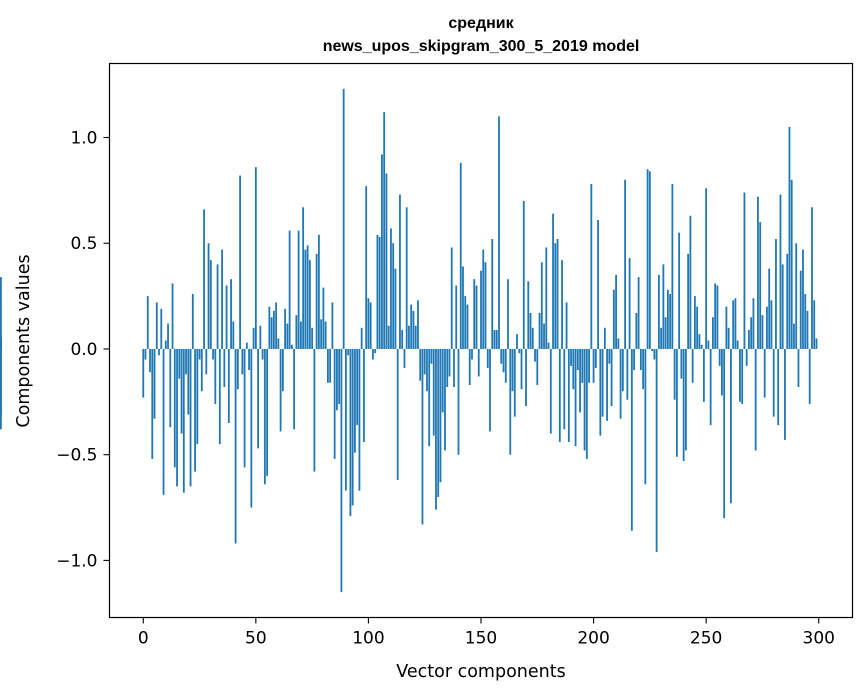 This screenshot has width=867, height=696. I want to click on x-axis-label: Vector components, so click(480, 672).